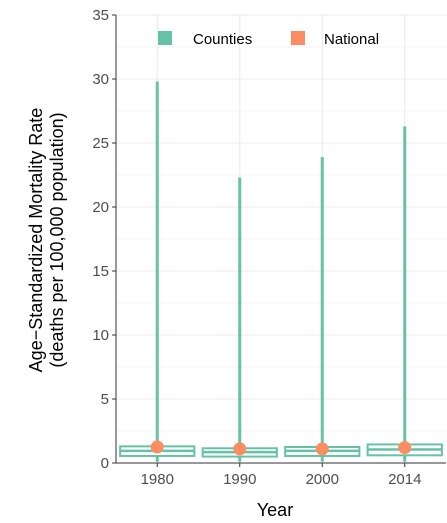  What do you see at coordinates (351, 39) in the screenshot?
I see `legend-label-national: National` at bounding box center [351, 39].